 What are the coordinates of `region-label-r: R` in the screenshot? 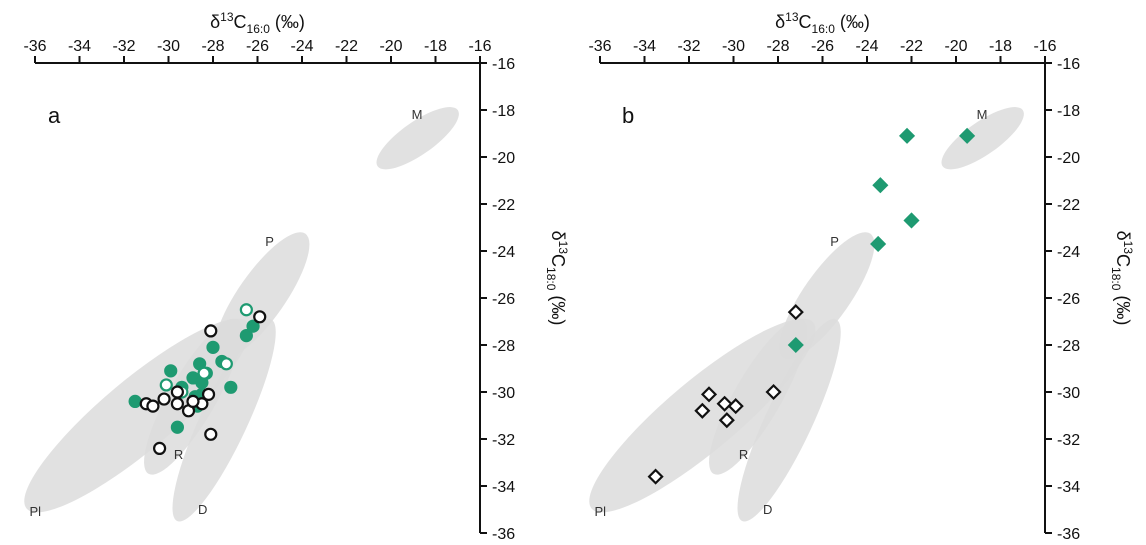 It's located at (178, 454).